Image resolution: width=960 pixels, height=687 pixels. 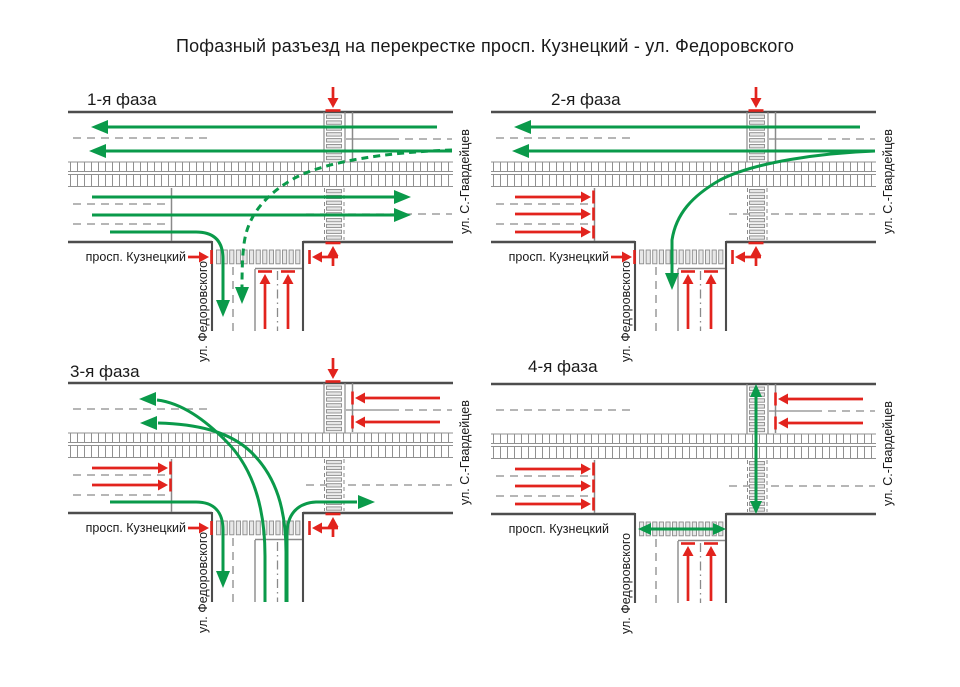 I want to click on phase-3-title: 3-я фаза, so click(x=105, y=371).